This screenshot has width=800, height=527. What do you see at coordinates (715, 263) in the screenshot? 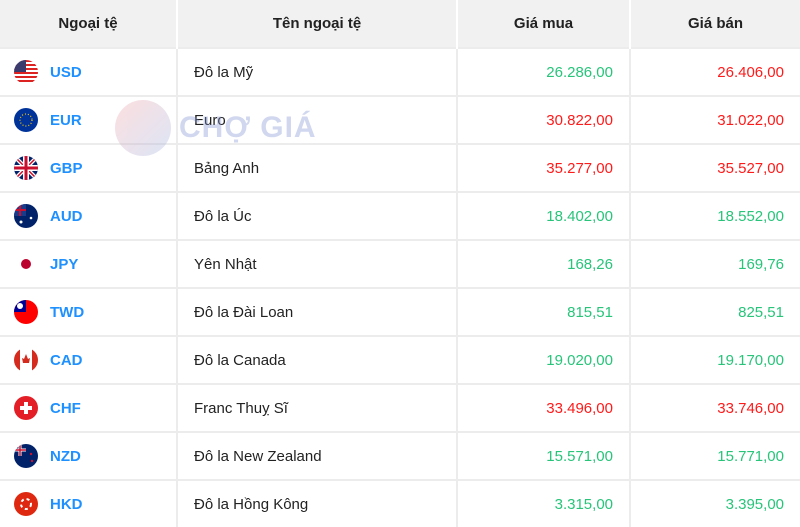
I see `sell-price: 169,76` at bounding box center [715, 263].